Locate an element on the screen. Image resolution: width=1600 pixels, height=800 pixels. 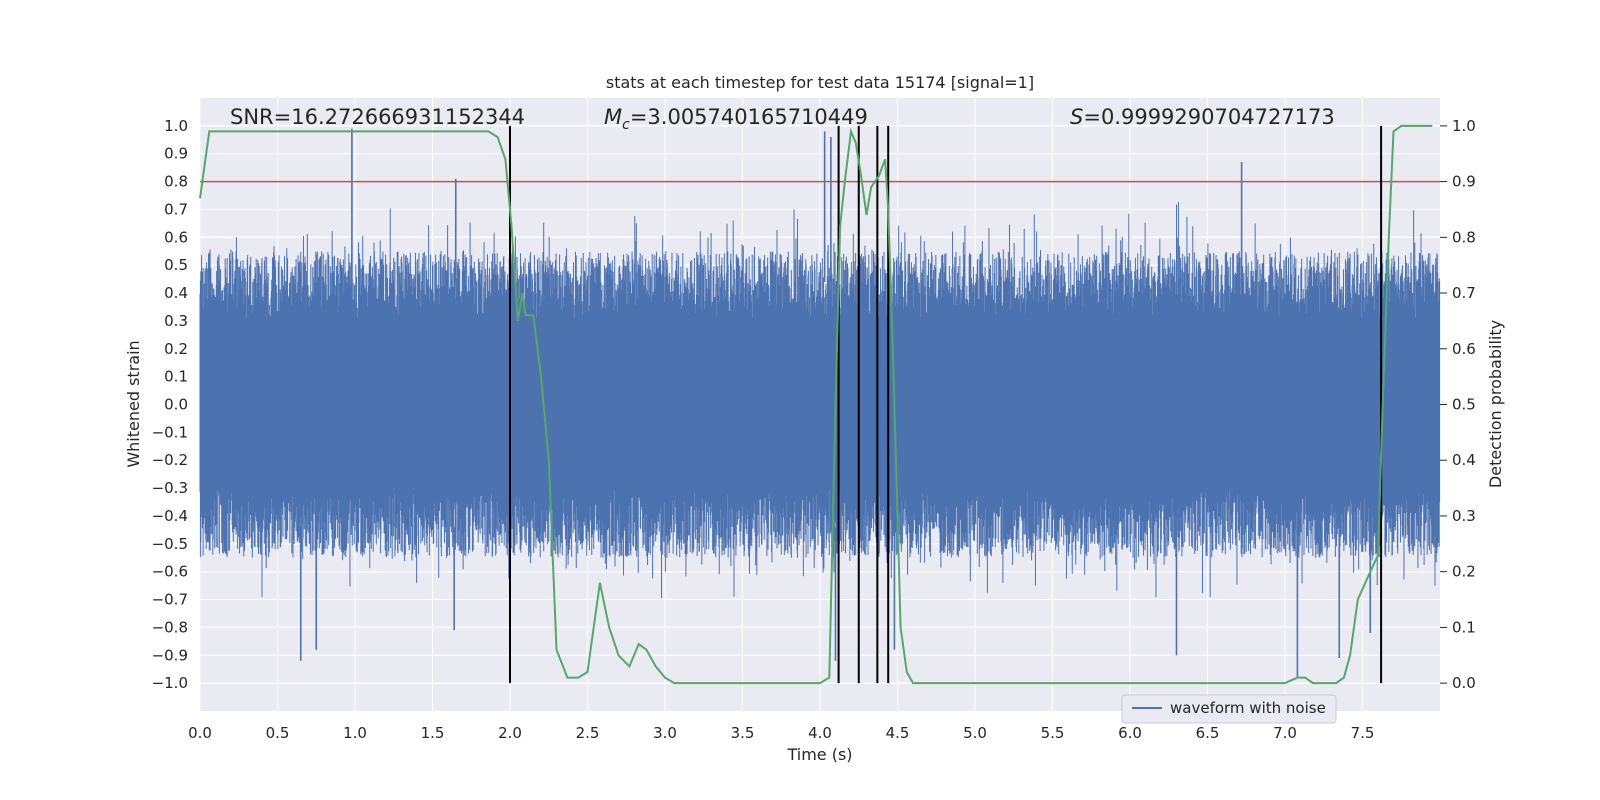
chirp-mass-value: =3.005740165710449 is located at coordinates (749, 117).